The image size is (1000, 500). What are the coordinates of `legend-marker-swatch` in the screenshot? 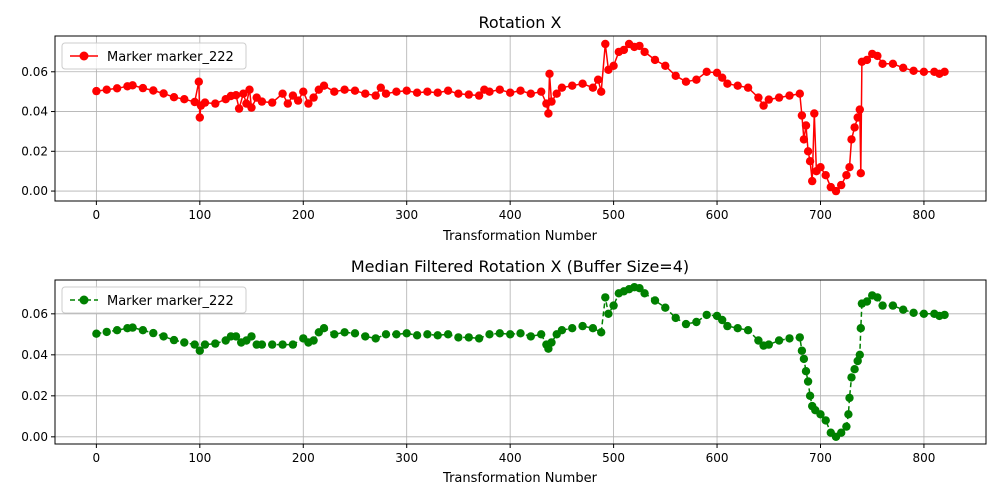 It's located at (84, 300).